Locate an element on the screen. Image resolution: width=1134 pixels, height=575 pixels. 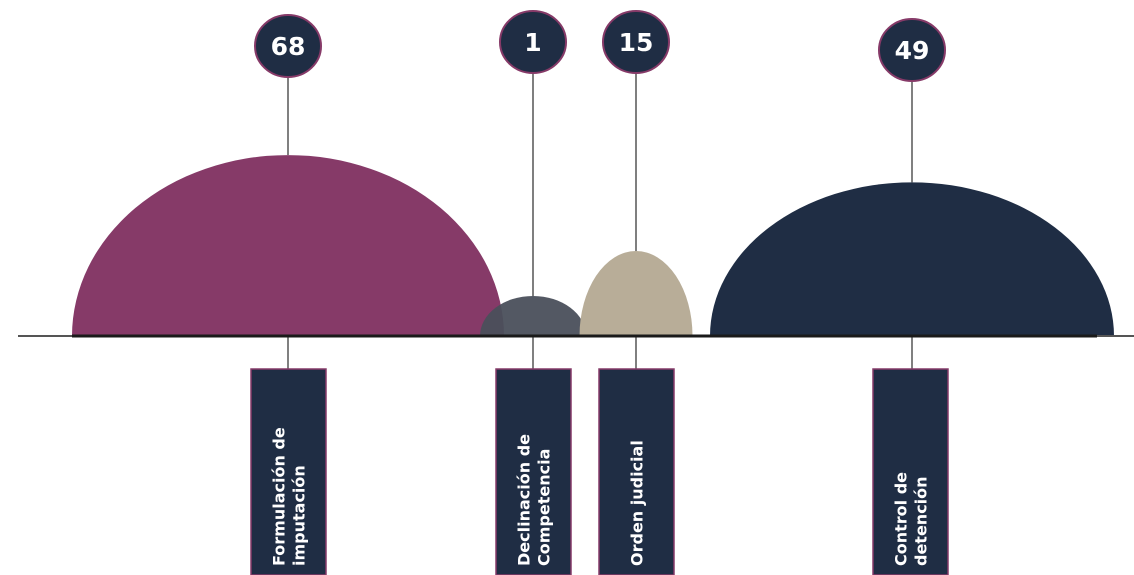
category-label: Formulación de imputación is located at coordinates (288, 471).